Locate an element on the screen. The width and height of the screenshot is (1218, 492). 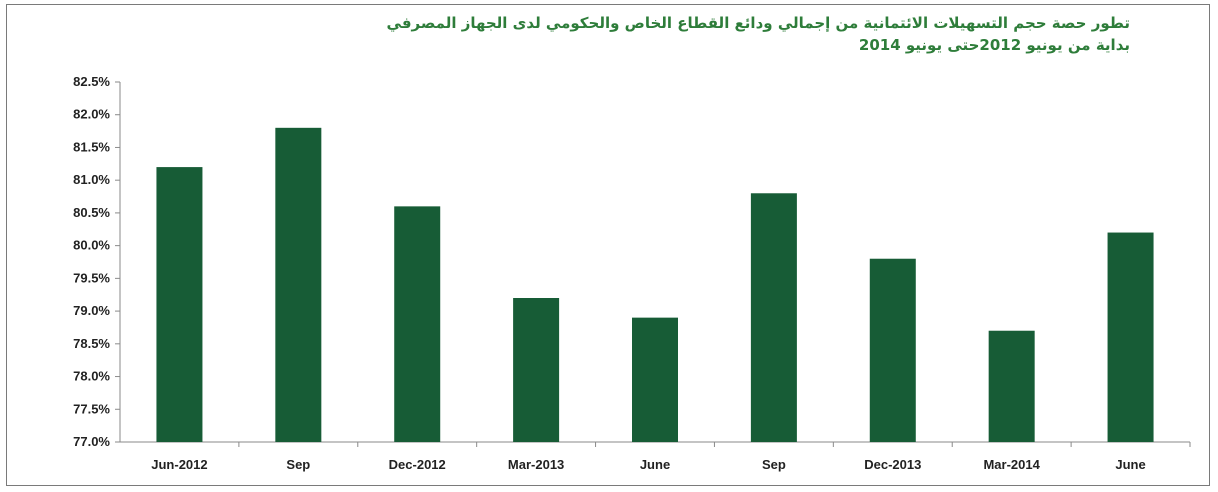
y-tick-label: 79.0% is located at coordinates (91, 310).